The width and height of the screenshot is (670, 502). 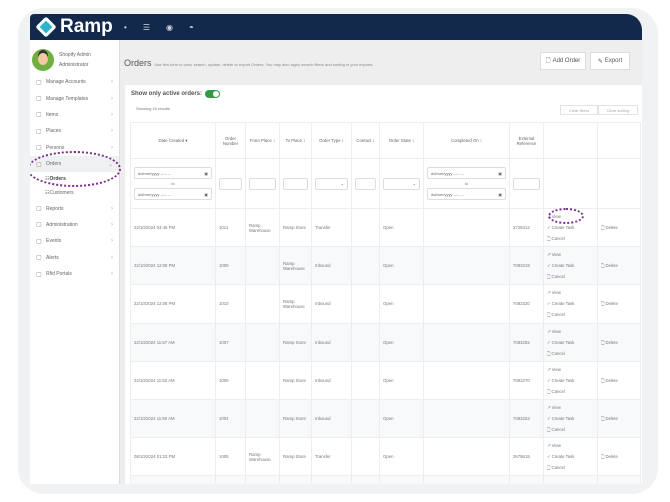 I want to click on sidebar-item-places: ▢ Places ›, so click(x=74, y=131).